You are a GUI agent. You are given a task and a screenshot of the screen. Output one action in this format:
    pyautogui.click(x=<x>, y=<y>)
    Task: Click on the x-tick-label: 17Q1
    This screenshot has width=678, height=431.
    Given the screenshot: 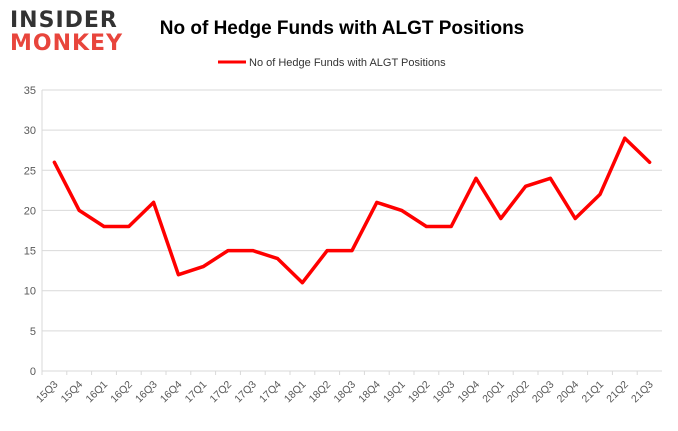 What is the action you would take?
    pyautogui.click(x=196, y=392)
    